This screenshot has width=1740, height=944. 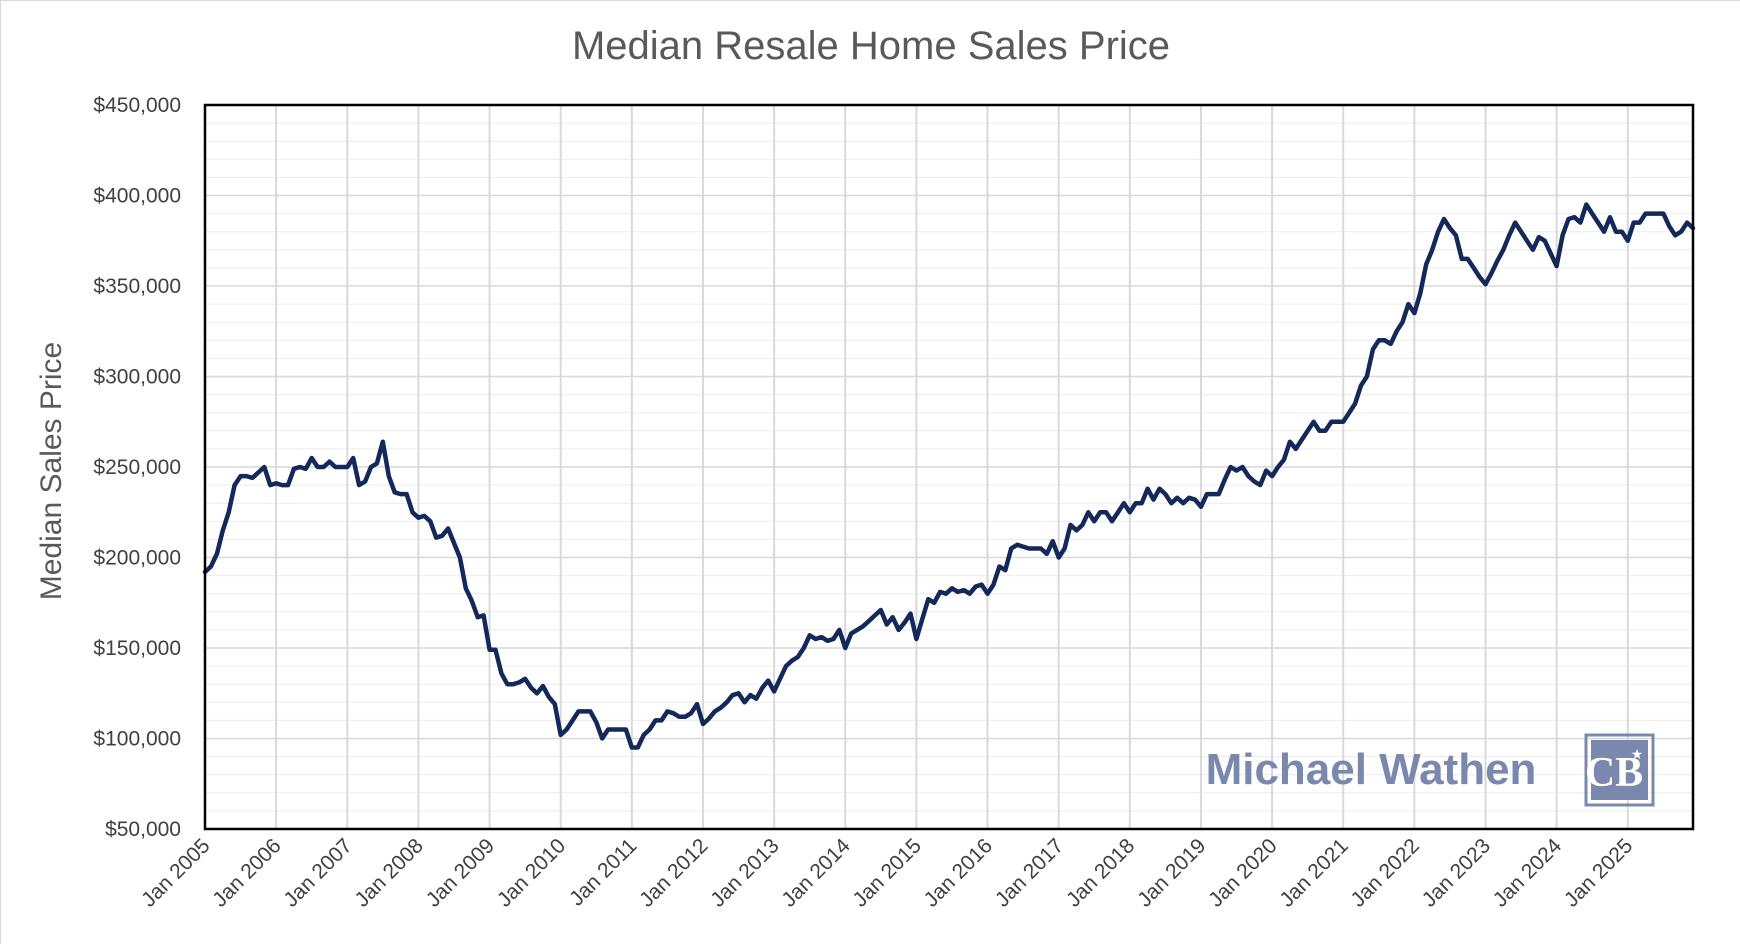 I want to click on y-tick-label: $100,000, so click(x=137, y=739).